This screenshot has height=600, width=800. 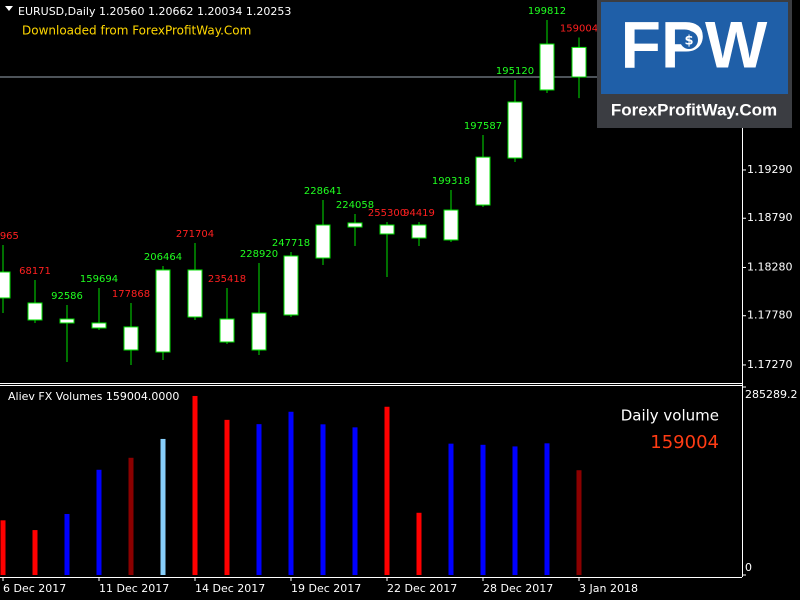 What do you see at coordinates (93, 396) in the screenshot?
I see `volume-title: Aliev FX Volumes 159004.0000` at bounding box center [93, 396].